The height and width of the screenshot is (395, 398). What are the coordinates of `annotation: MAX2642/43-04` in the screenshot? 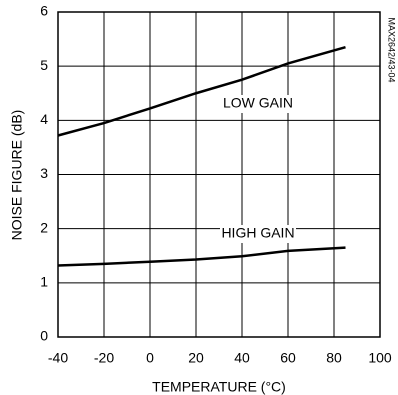 It's located at (392, 49).